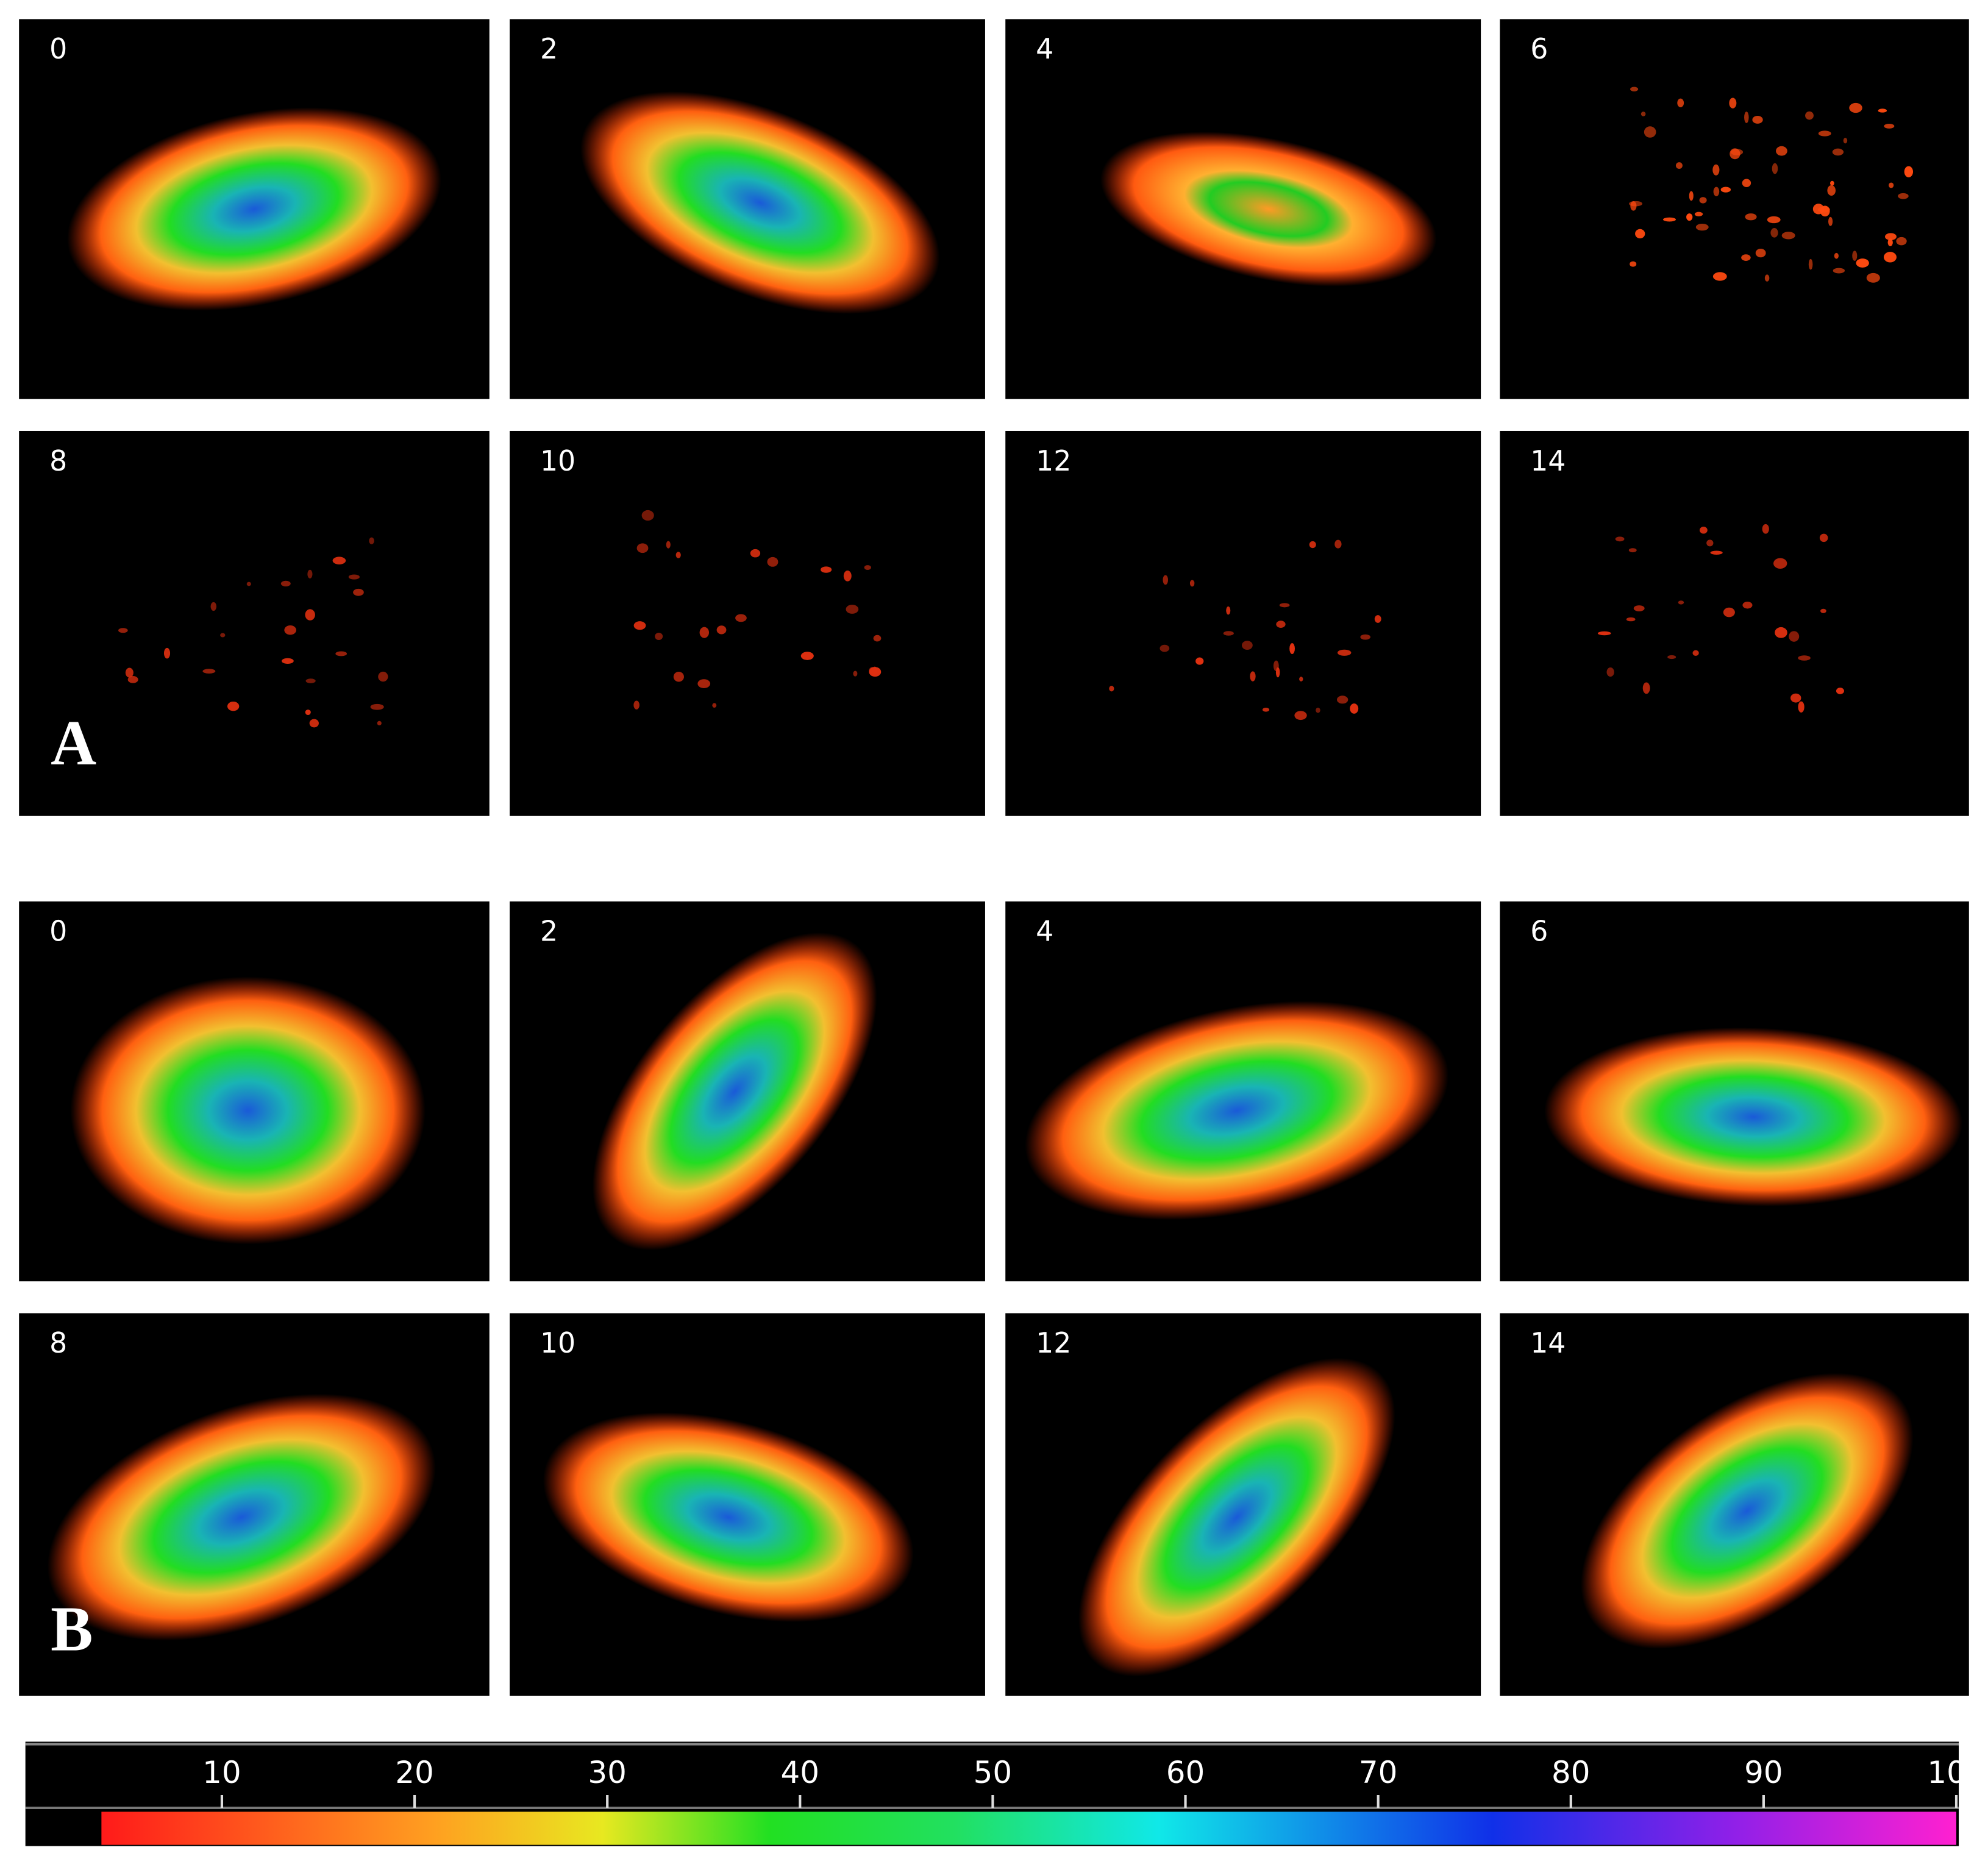 The height and width of the screenshot is (1864, 1988). Describe the element at coordinates (1005, 1793) in the screenshot. I see `colorbar: 10 20 30 40 50 60 70 80 90 100` at that location.